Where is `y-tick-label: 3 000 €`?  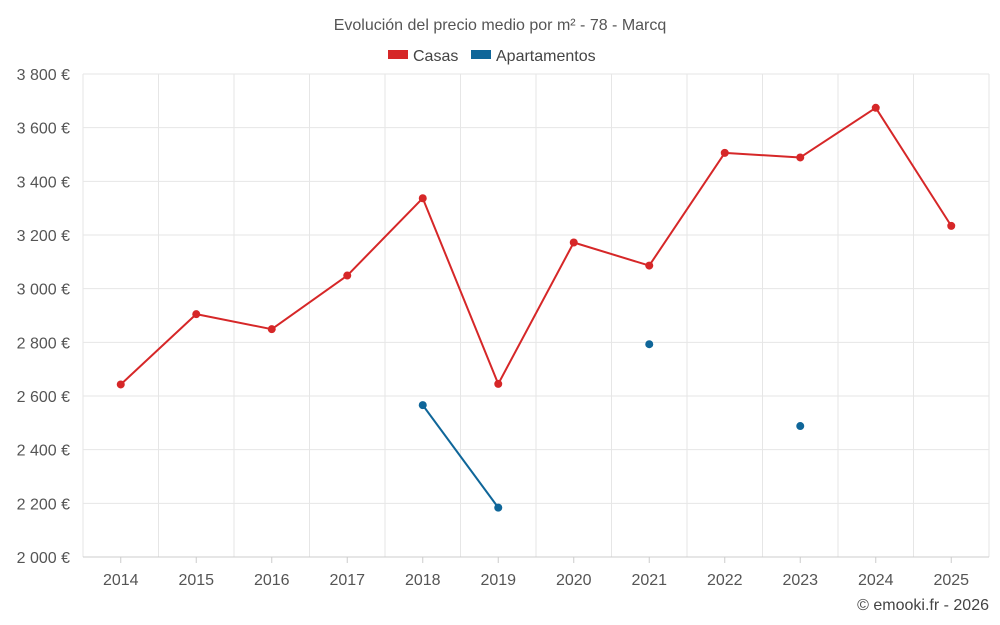
y-tick-label: 3 000 € is located at coordinates (43, 290).